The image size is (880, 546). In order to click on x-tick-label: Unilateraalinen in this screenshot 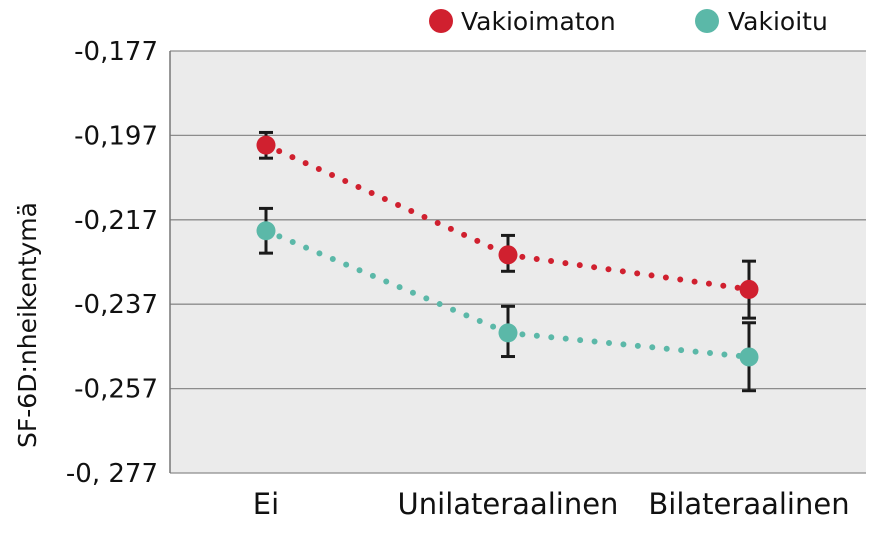, I will do `click(508, 504)`.